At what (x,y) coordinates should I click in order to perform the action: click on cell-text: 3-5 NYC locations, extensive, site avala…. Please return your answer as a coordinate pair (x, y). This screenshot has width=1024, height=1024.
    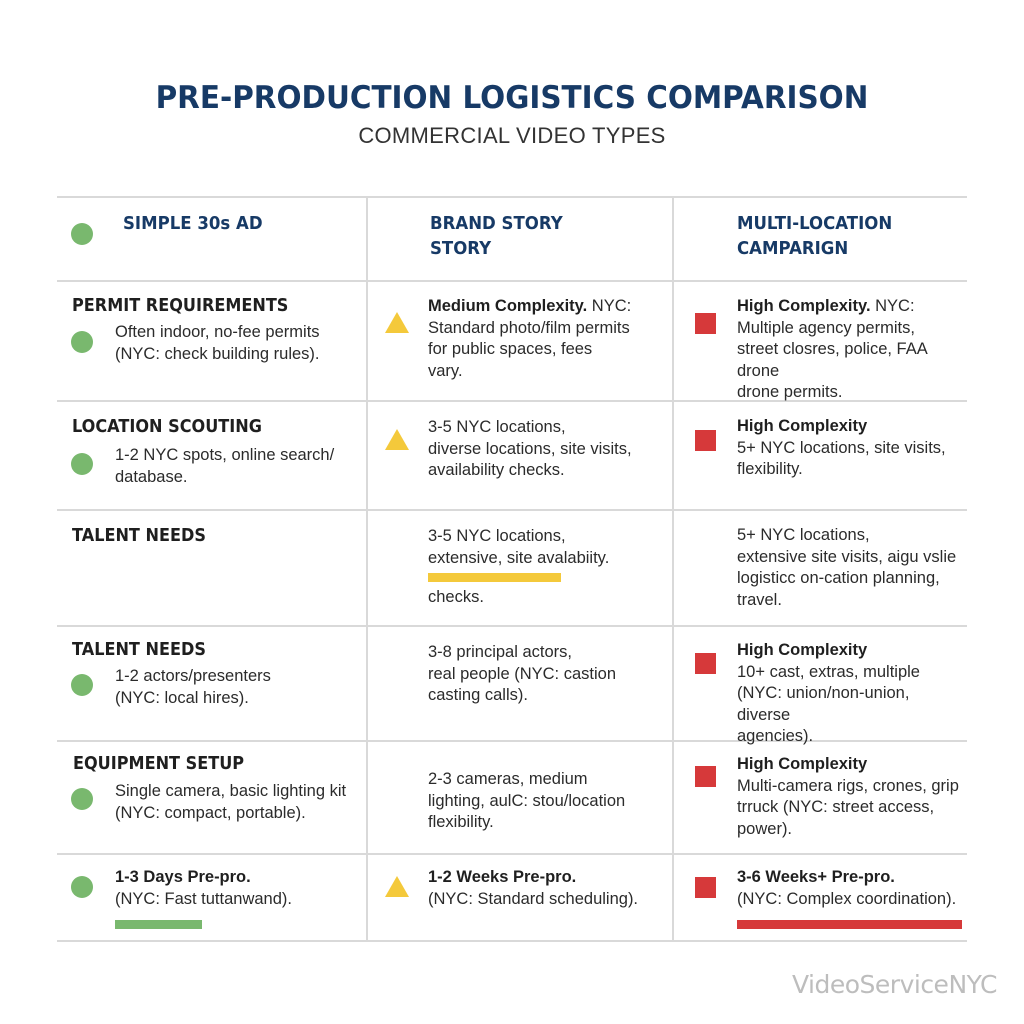
    Looking at the image, I should click on (519, 547).